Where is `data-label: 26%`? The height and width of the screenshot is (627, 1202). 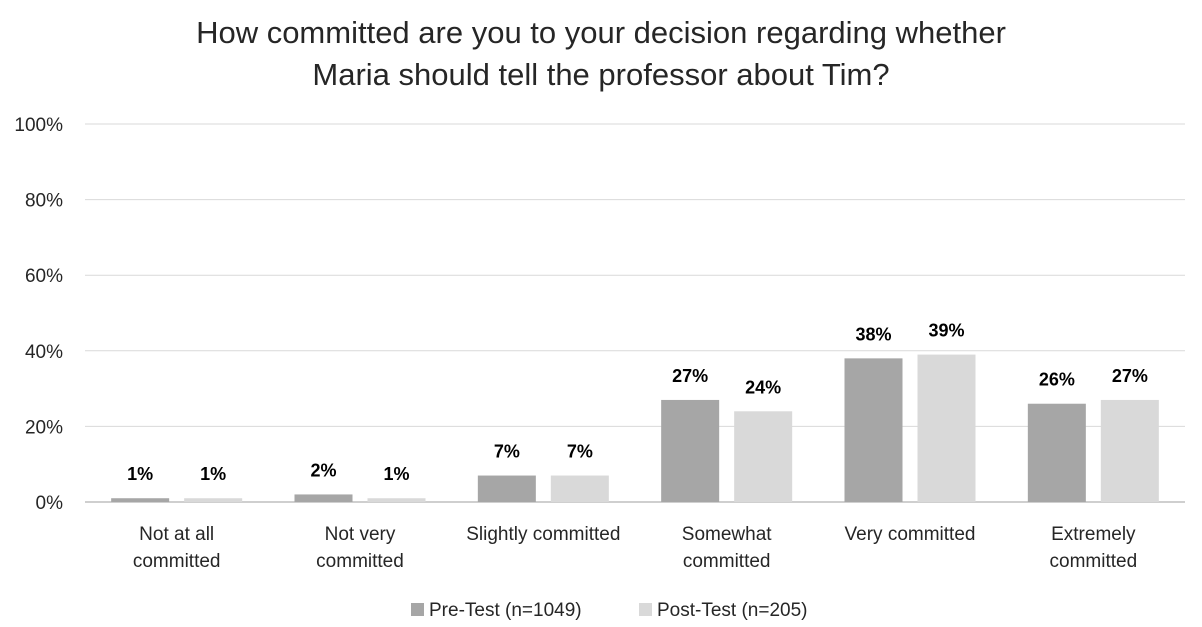 data-label: 26% is located at coordinates (1057, 380).